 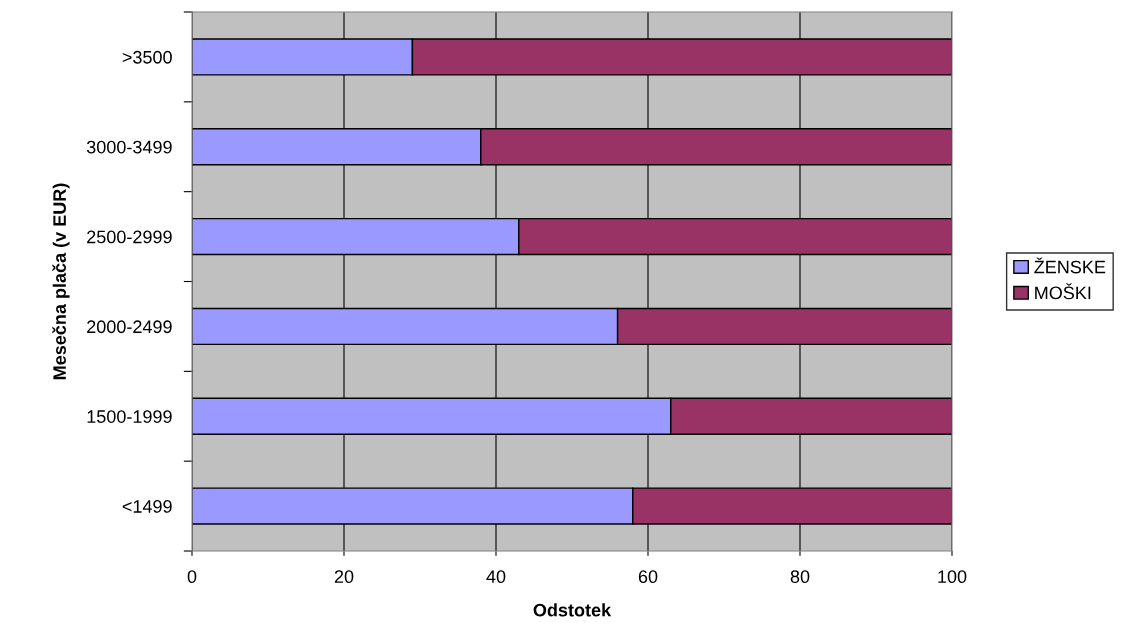 What do you see at coordinates (129, 327) in the screenshot?
I see `y-tick-label: 2000-2499` at bounding box center [129, 327].